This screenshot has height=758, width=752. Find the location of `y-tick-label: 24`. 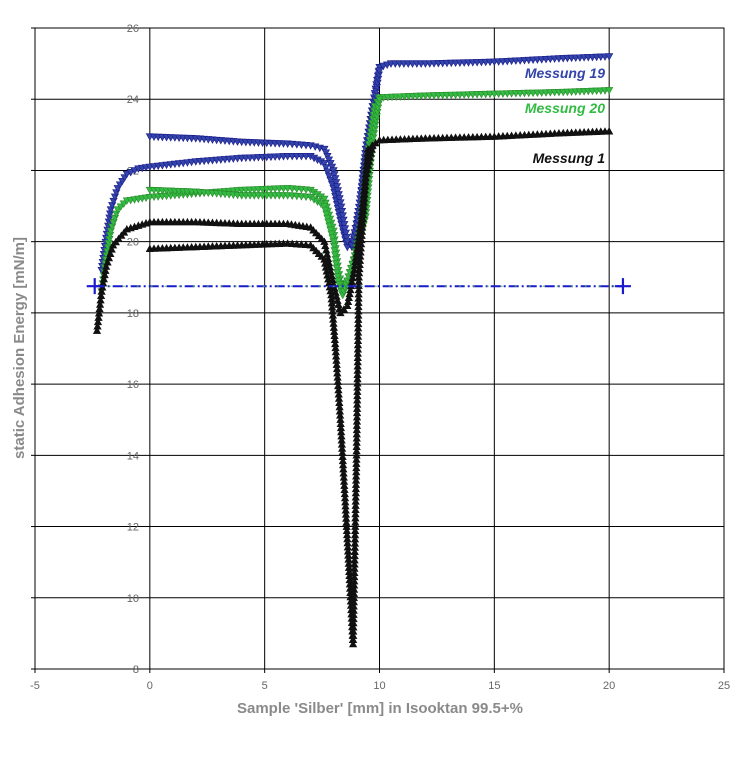

y-tick-label: 24 is located at coordinates (133, 100).